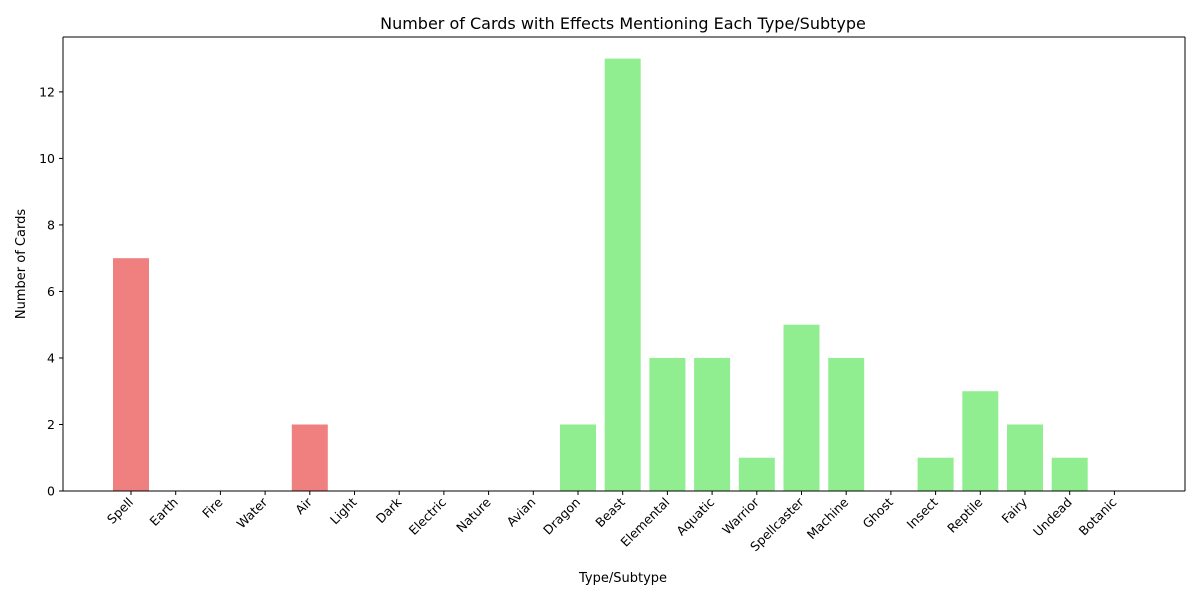  Describe the element at coordinates (164, 512) in the screenshot. I see `x-tick-label-earth: Earth` at that location.